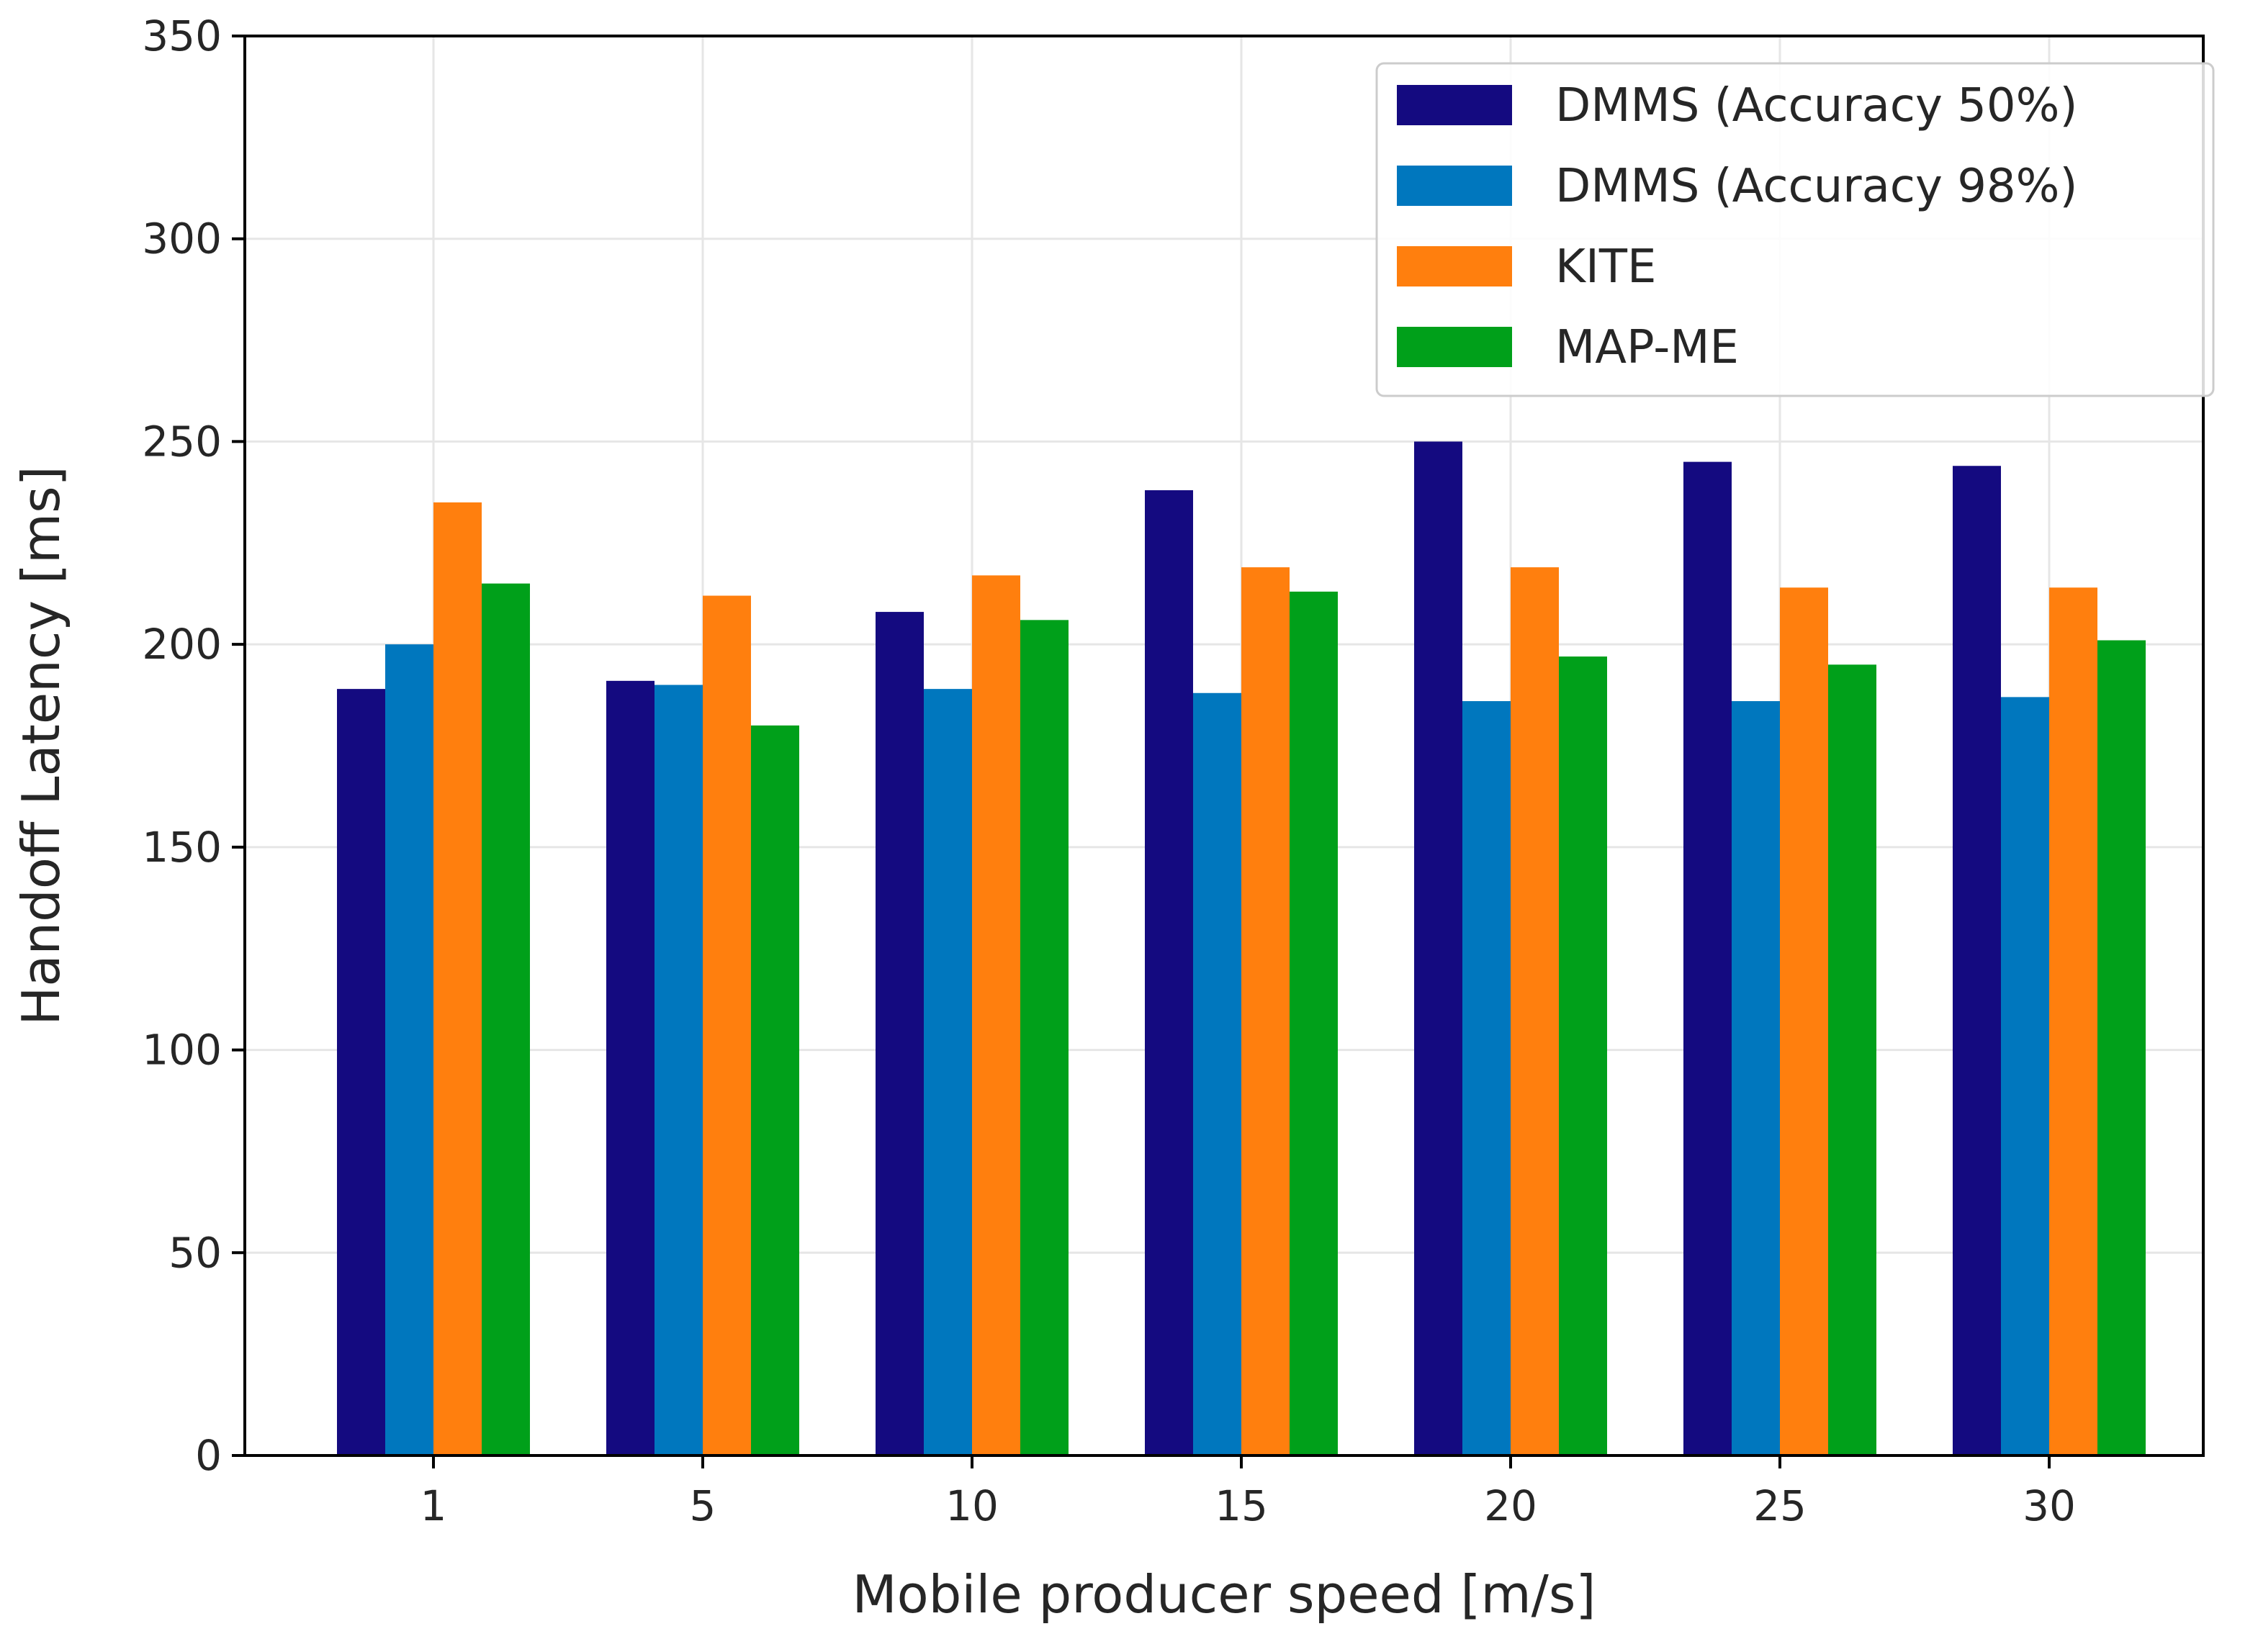 Image resolution: width=2258 pixels, height=1652 pixels. I want to click on y-tick-label: 350, so click(182, 36).